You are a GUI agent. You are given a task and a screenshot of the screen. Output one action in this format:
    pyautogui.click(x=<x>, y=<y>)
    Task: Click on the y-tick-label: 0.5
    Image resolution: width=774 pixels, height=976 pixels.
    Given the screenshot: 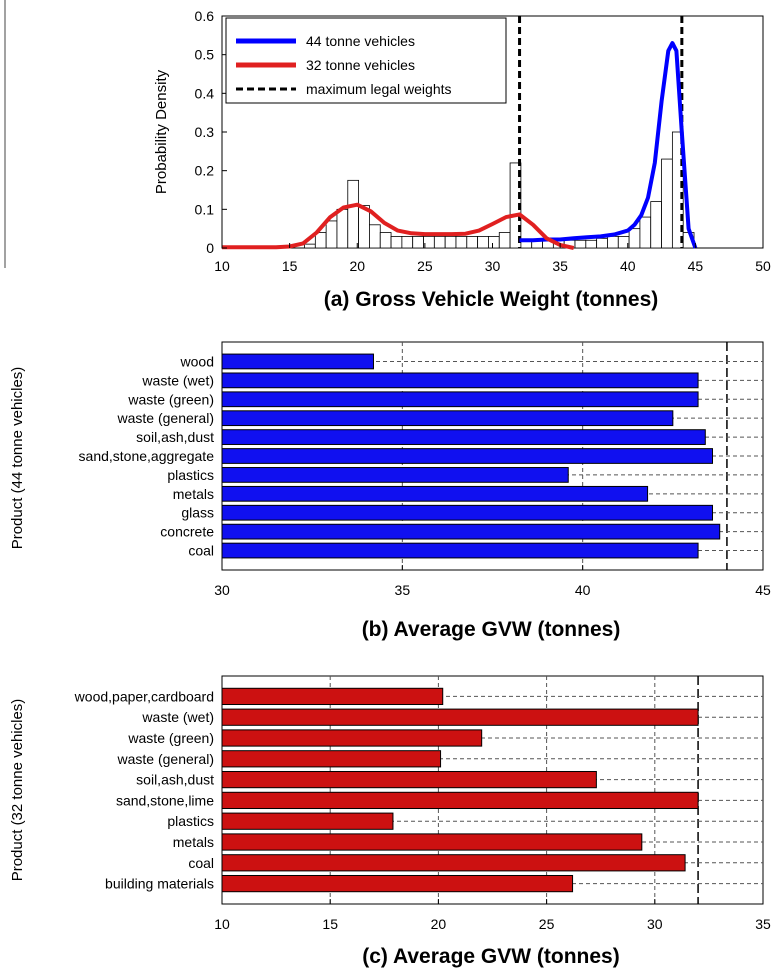 What is the action you would take?
    pyautogui.click(x=205, y=55)
    